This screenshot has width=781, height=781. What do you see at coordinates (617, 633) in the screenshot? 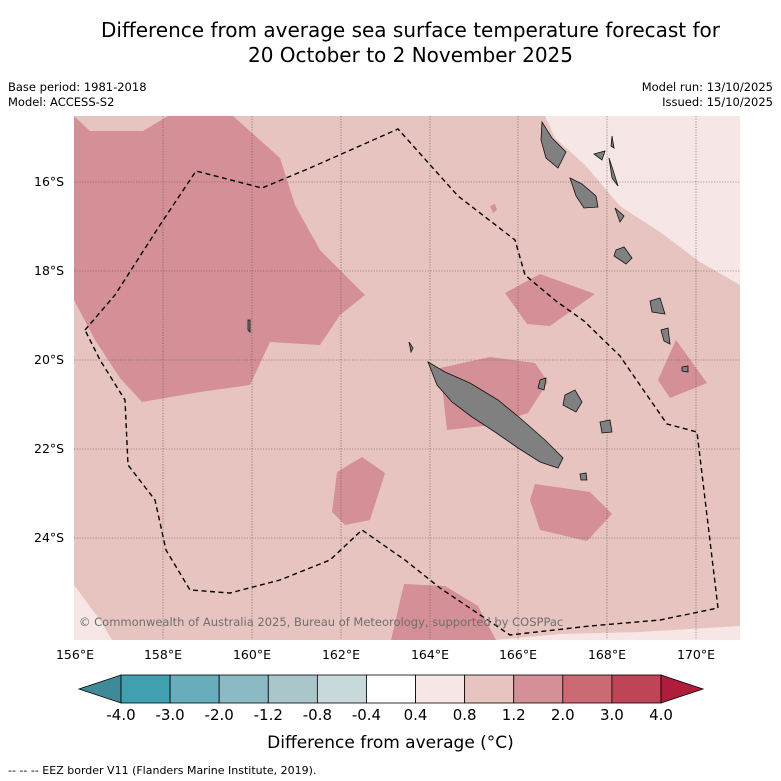
I see `anomaly-area-0.4-0.8-south` at bounding box center [617, 633].